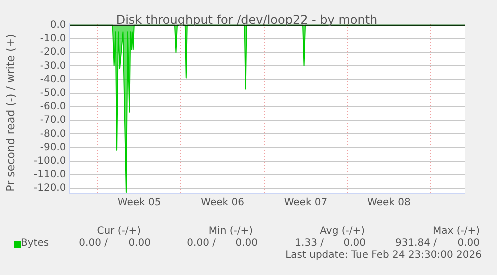 The width and height of the screenshot is (497, 275). Describe the element at coordinates (247, 20) in the screenshot. I see `chart-title: Disk throughput for /dev/loop22 - by month` at that location.